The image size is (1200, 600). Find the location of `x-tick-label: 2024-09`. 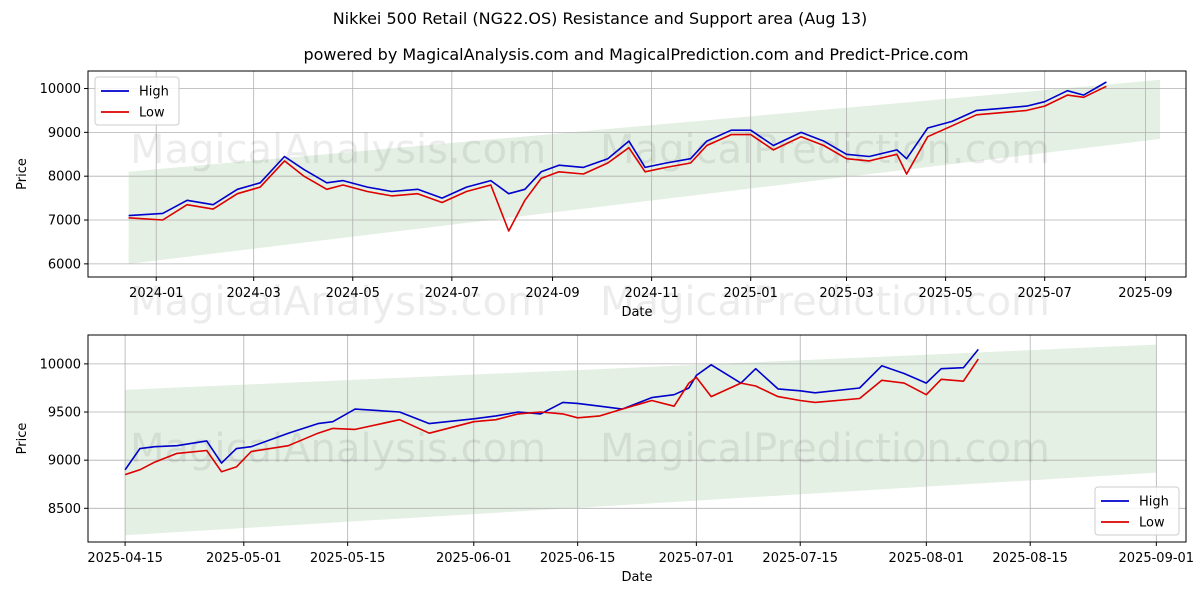

x-tick-label: 2024-09 is located at coordinates (552, 293).